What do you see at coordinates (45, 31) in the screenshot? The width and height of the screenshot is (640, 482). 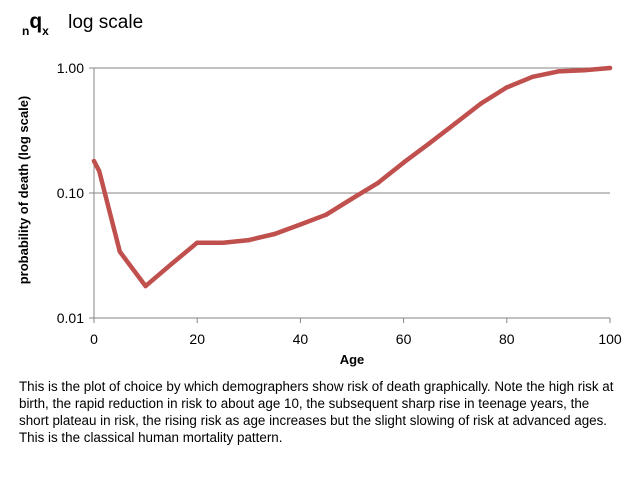 I see `heading-subscript-x: x` at bounding box center [45, 31].